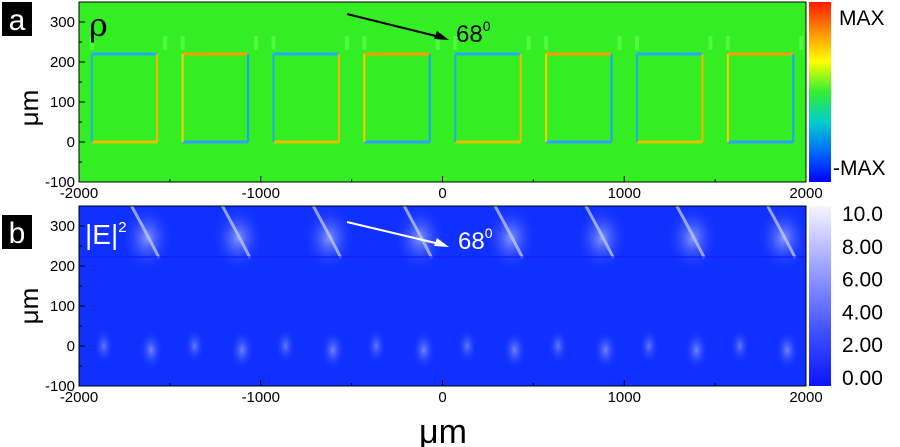  I want to click on panel-b-arrow, so click(395, 233).